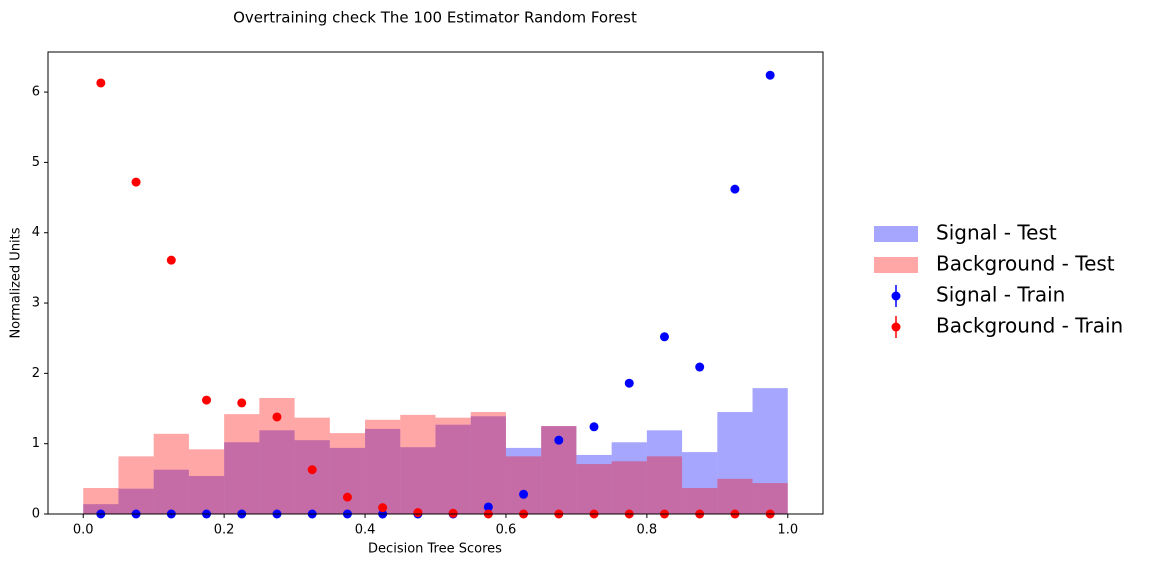  I want to click on x-tick-label: 0.8, so click(647, 530).